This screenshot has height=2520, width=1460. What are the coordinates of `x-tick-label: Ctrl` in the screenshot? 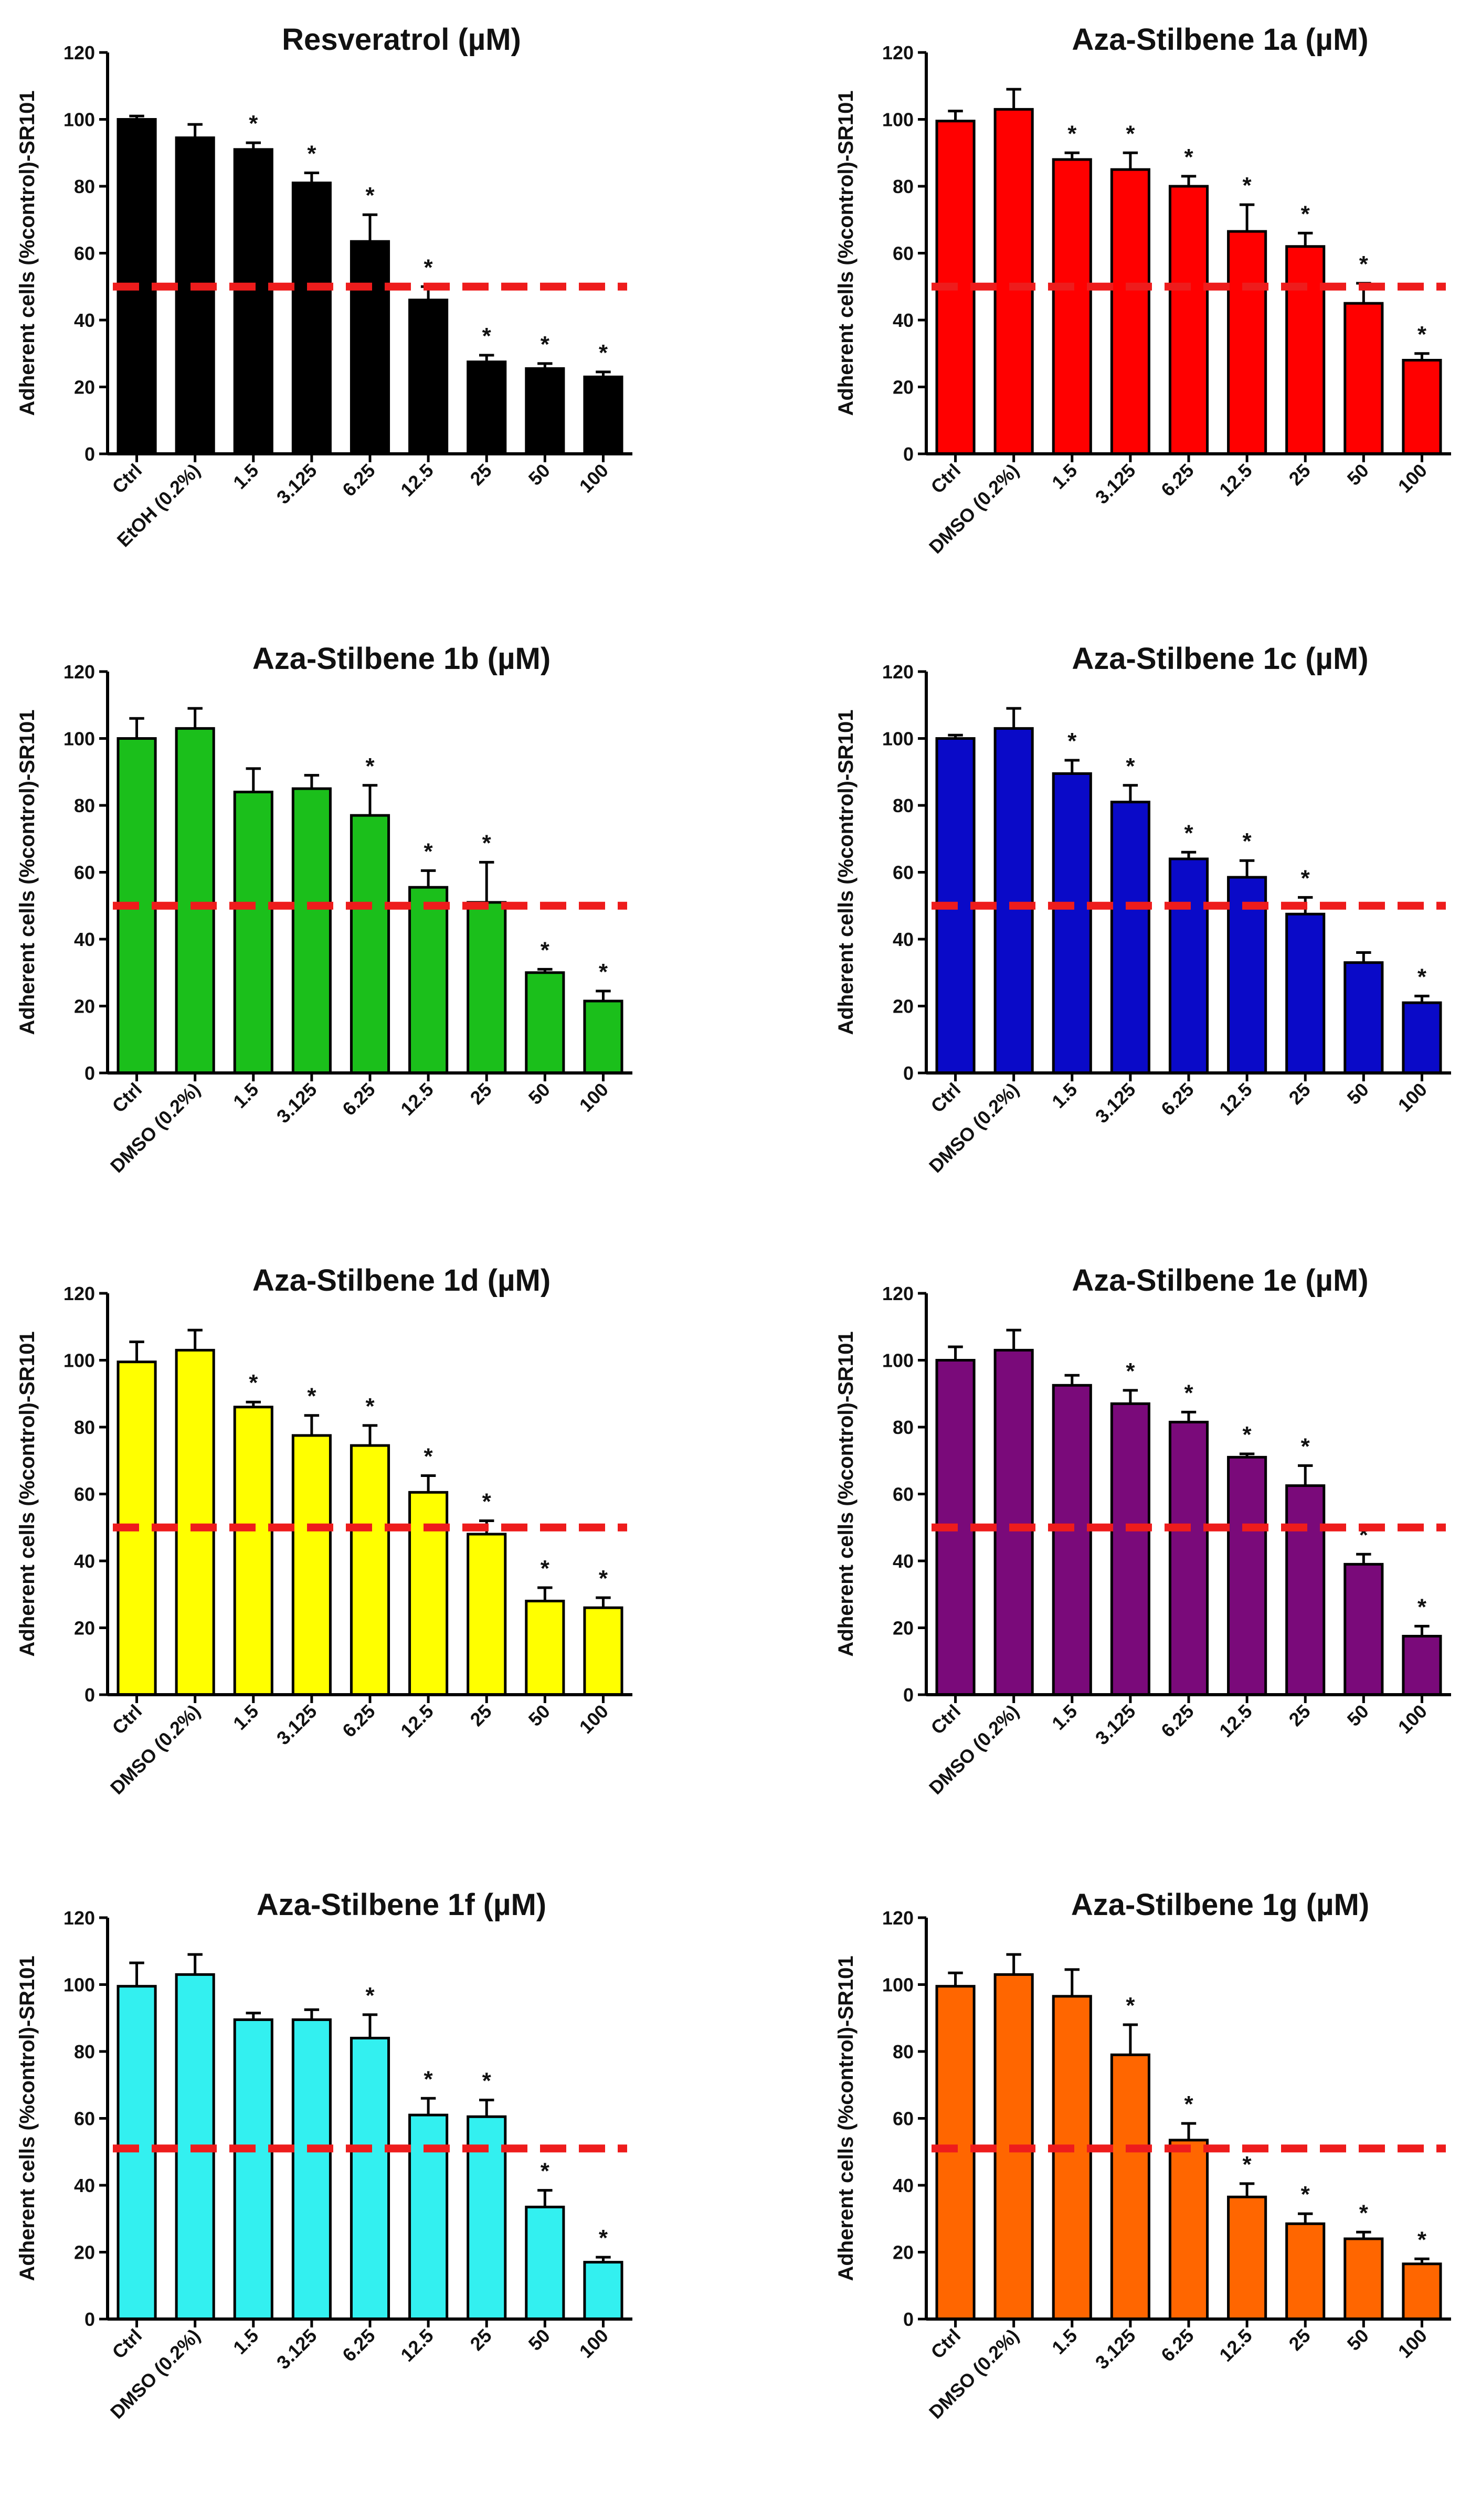 It's located at (127, 2344).